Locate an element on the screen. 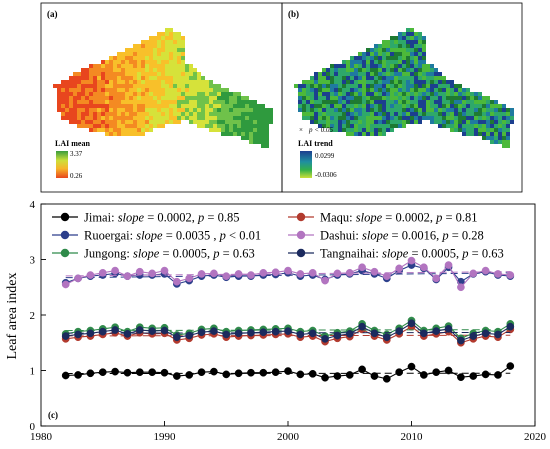  legend-item-dashui: Dashui: slope = 0.0016, p = 0.28 is located at coordinates (386, 236).